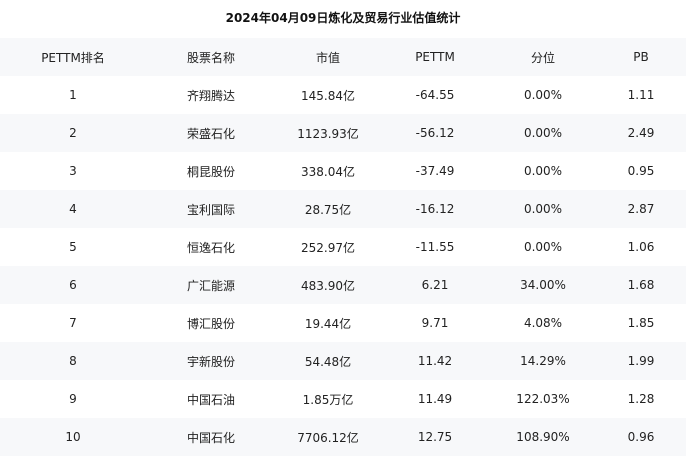 Image resolution: width=686 pixels, height=456 pixels. What do you see at coordinates (641, 57) in the screenshot?
I see `header-pb: PB` at bounding box center [641, 57].